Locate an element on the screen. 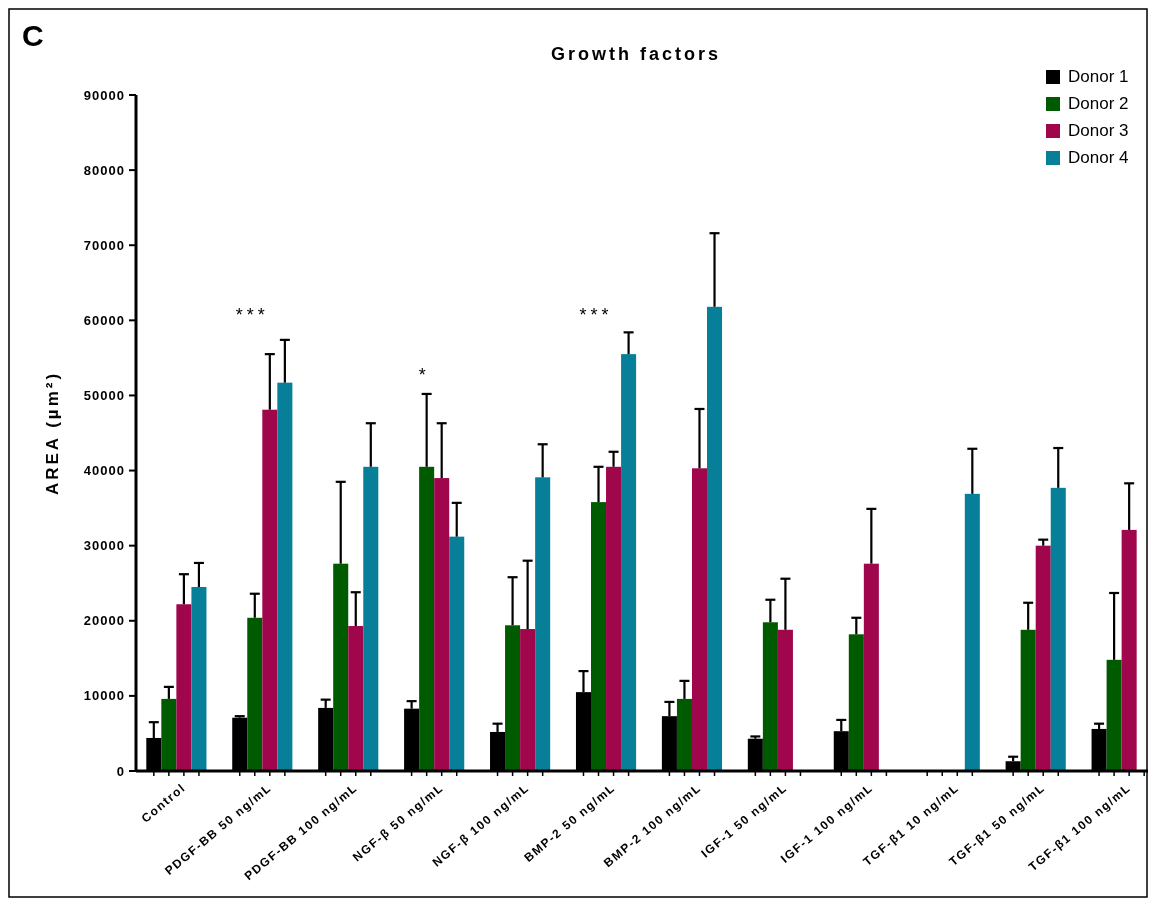 Image resolution: width=1156 pixels, height=906 pixels. y-tick-label: 40000 is located at coordinates (104, 471).